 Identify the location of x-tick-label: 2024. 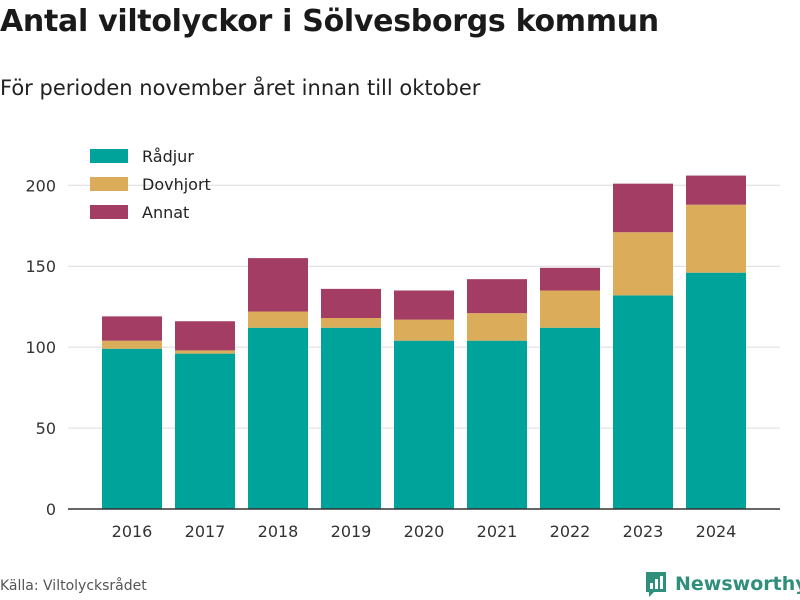
(716, 531).